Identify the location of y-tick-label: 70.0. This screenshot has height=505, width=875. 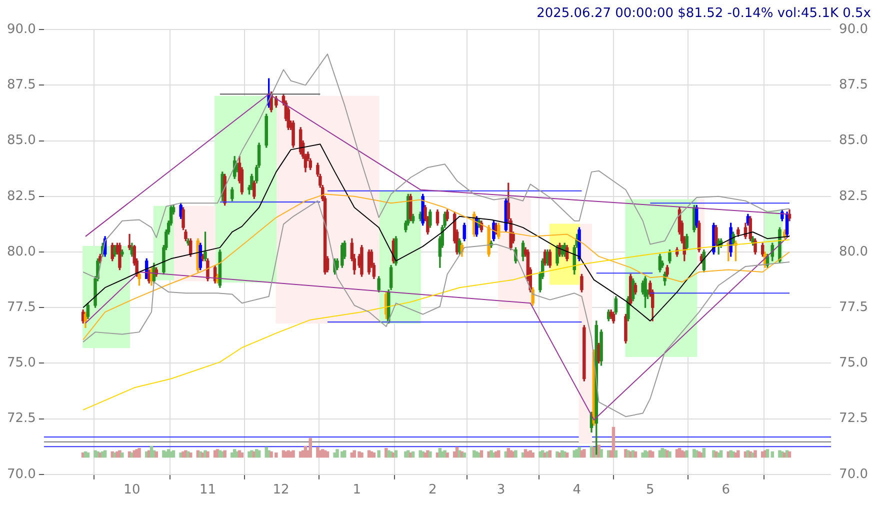
(21, 474).